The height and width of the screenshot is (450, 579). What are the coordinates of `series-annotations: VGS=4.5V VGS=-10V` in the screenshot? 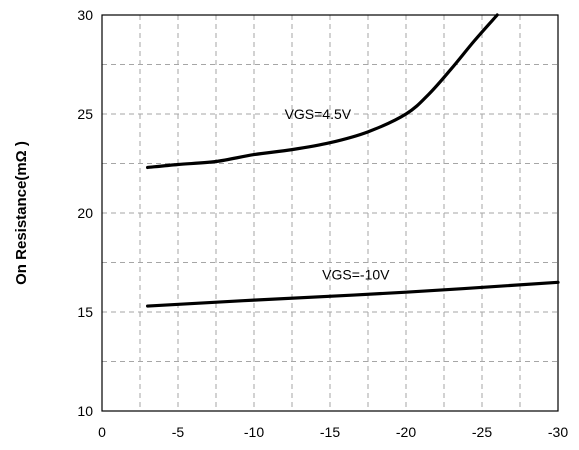 It's located at (338, 194).